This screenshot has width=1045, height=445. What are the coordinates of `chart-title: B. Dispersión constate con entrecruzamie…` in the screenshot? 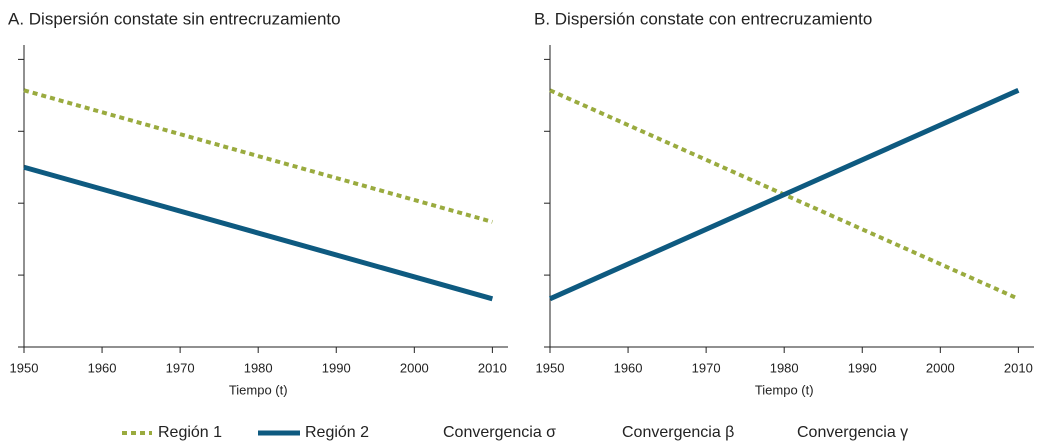 It's located at (703, 18).